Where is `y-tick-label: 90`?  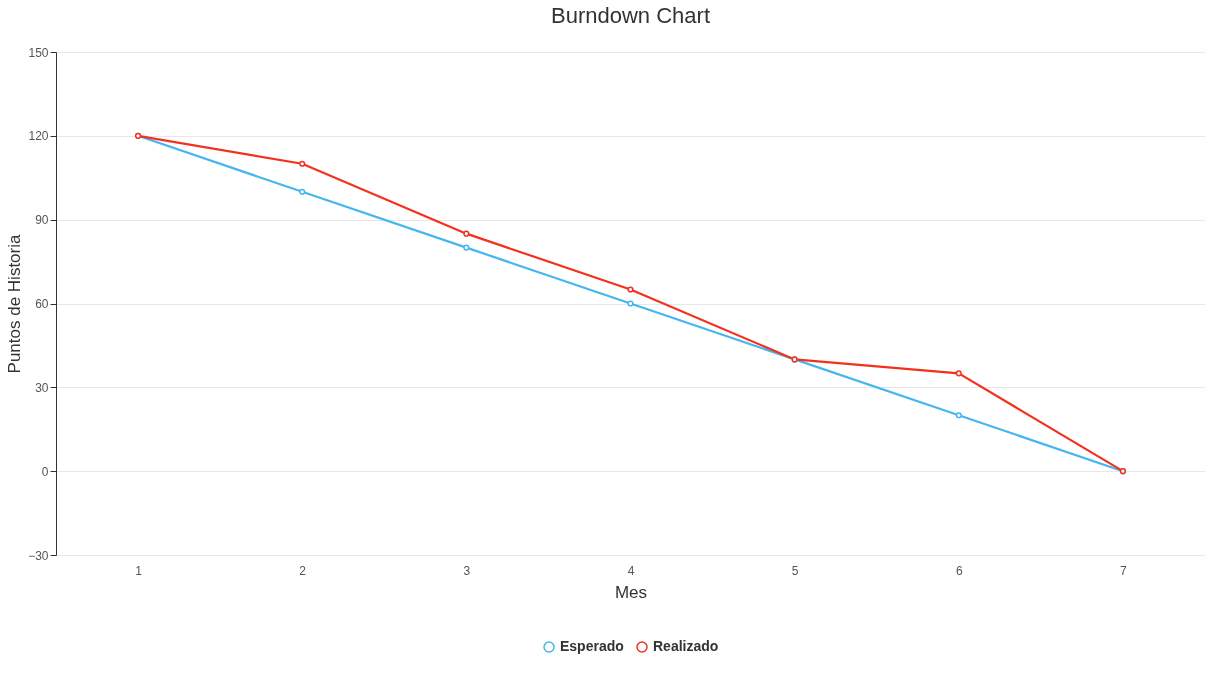 y-tick-label: 90 is located at coordinates (42, 220).